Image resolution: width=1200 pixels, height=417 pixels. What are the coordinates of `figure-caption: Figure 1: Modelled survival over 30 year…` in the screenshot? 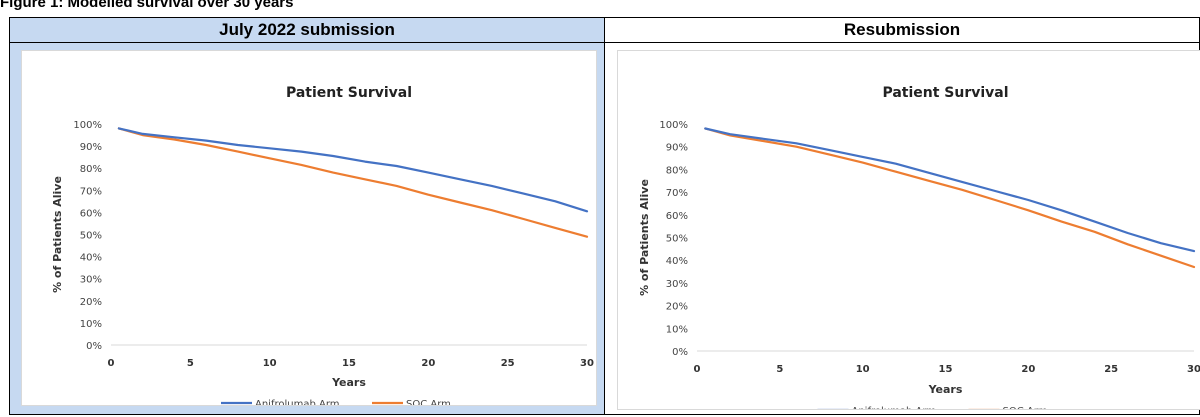 It's located at (147, 5).